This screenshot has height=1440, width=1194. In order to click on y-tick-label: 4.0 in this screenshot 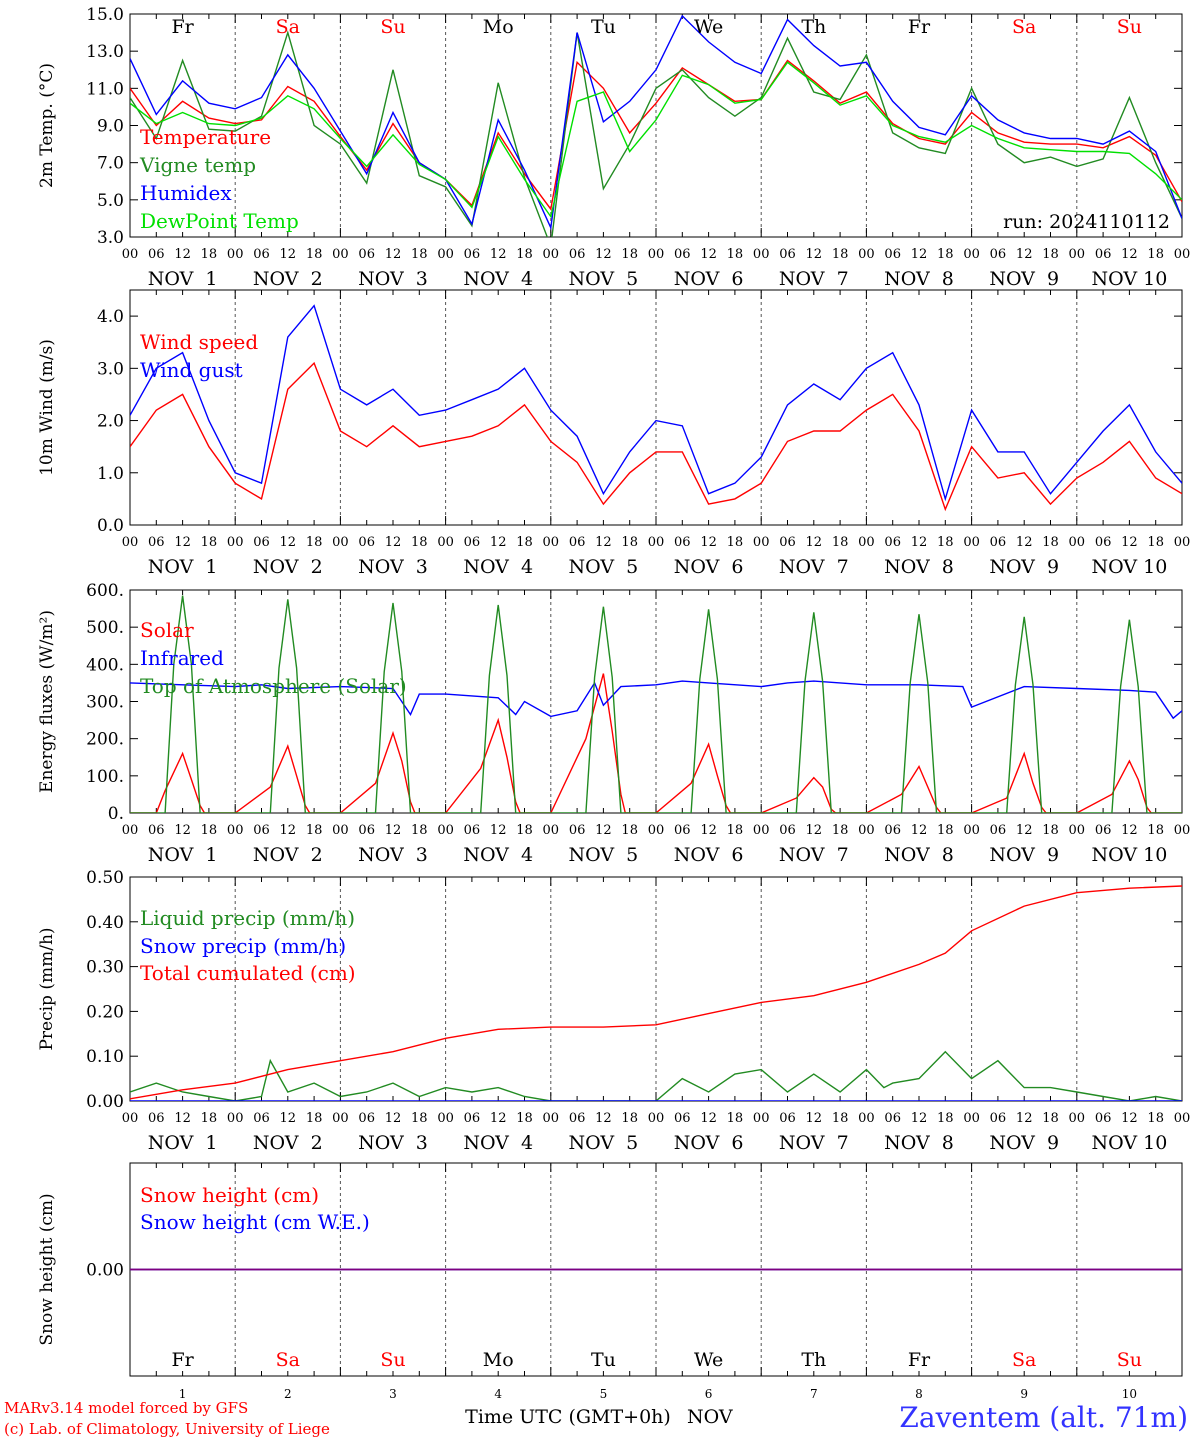, I will do `click(110, 317)`.